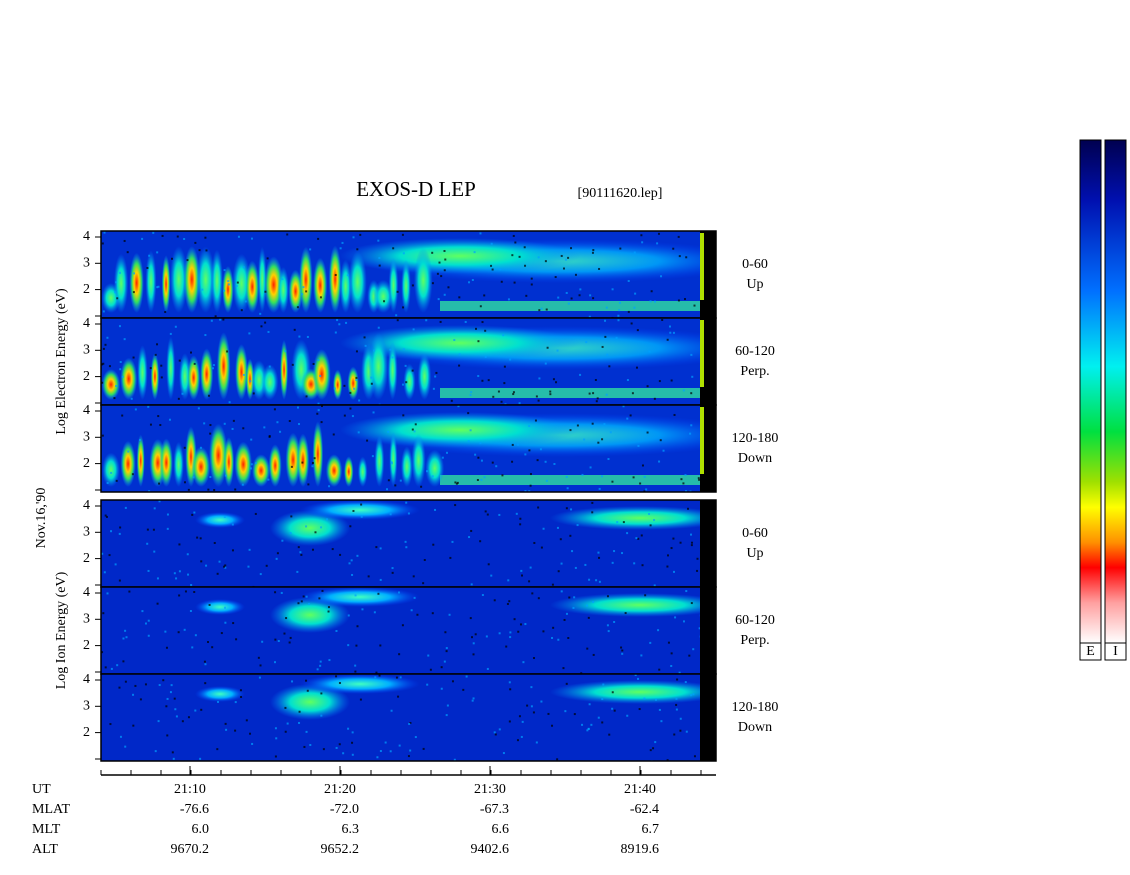 The width and height of the screenshot is (1130, 875). What do you see at coordinates (86, 350) in the screenshot?
I see `y-tick-label: 3` at bounding box center [86, 350].